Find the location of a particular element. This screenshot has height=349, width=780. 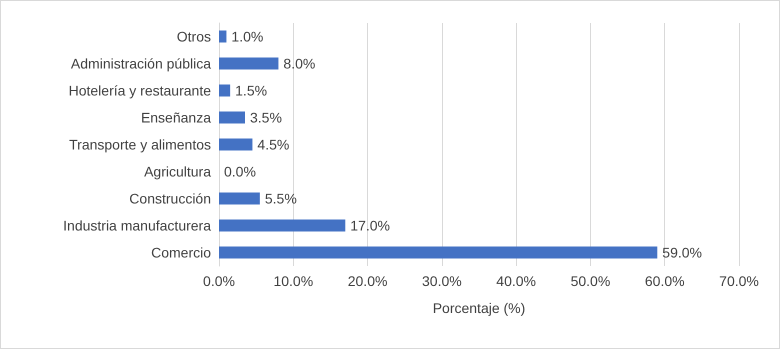

y-tick-label: Construcción is located at coordinates (170, 198).